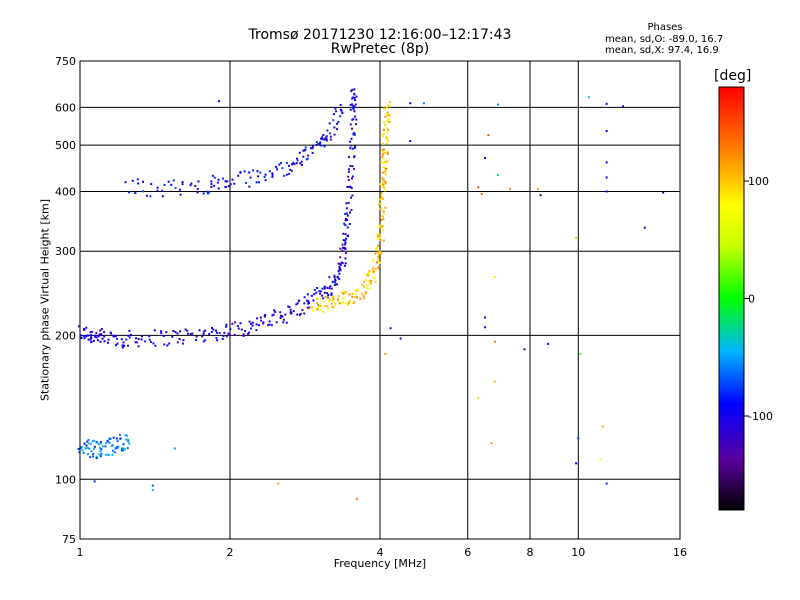 The height and width of the screenshot is (600, 800). I want to click on colorbar-unit: [deg], so click(733, 76).